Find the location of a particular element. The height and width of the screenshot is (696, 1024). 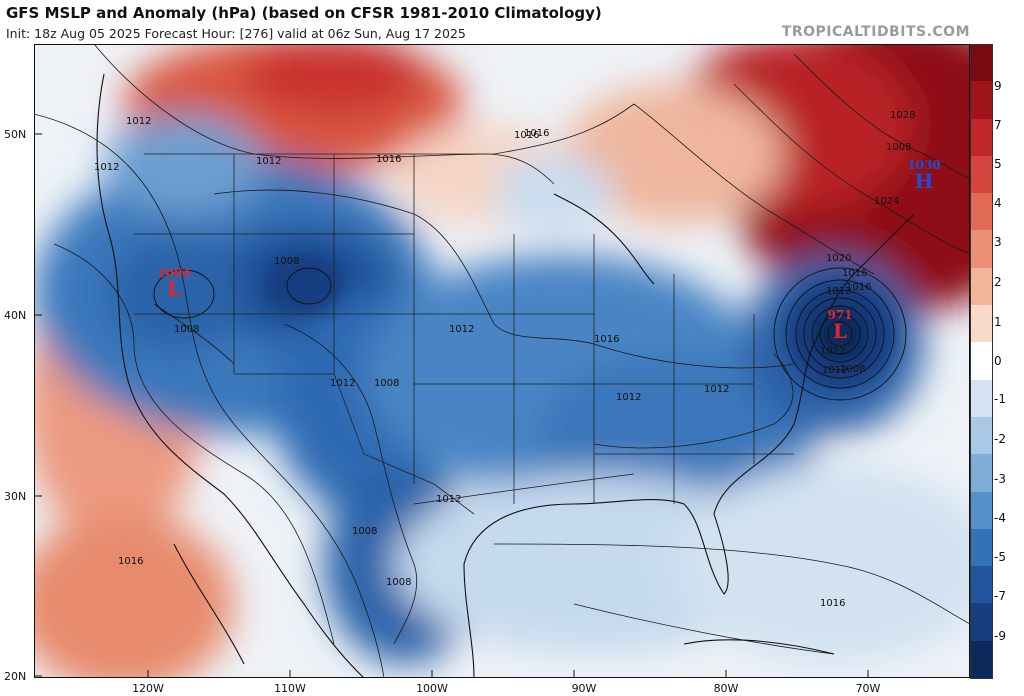

low-letter-east: L is located at coordinates (840, 331).